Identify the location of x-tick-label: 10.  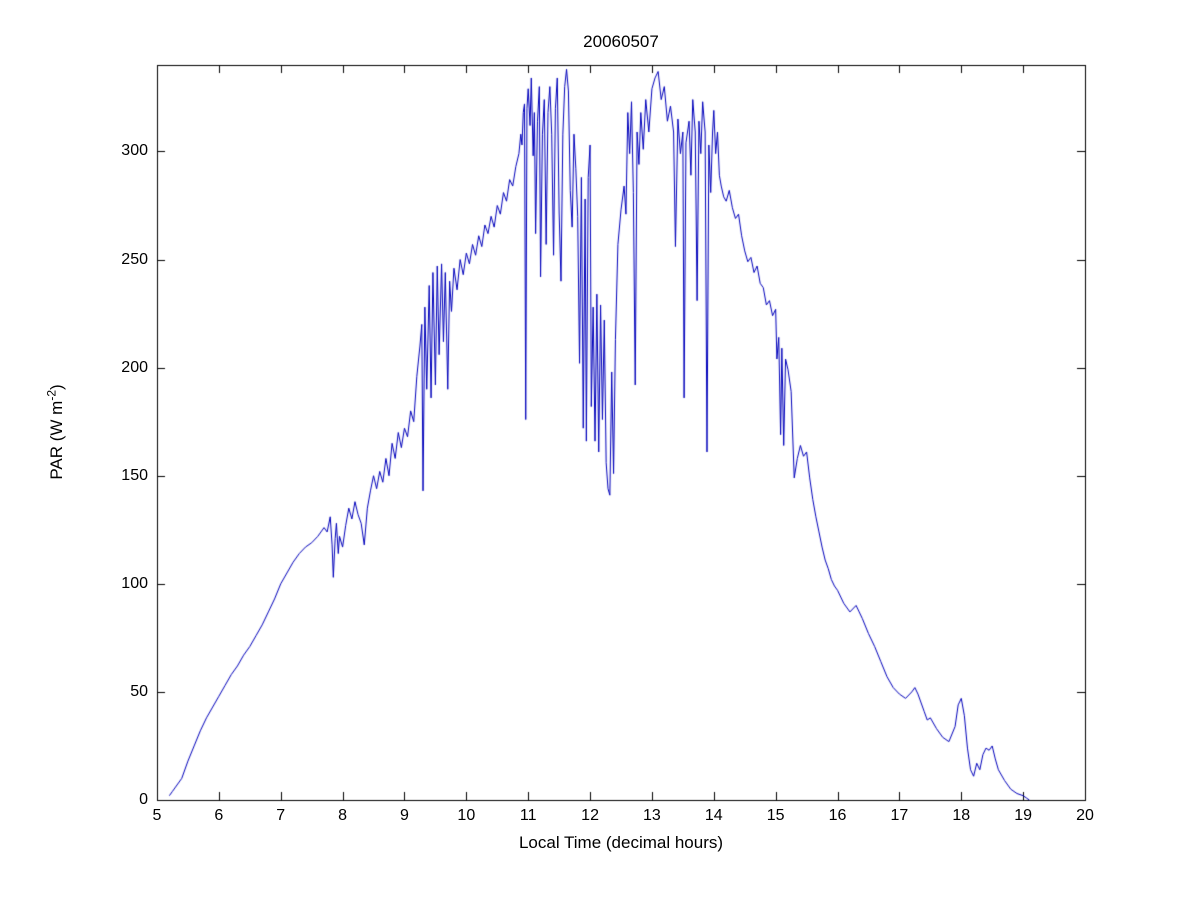
(466, 815).